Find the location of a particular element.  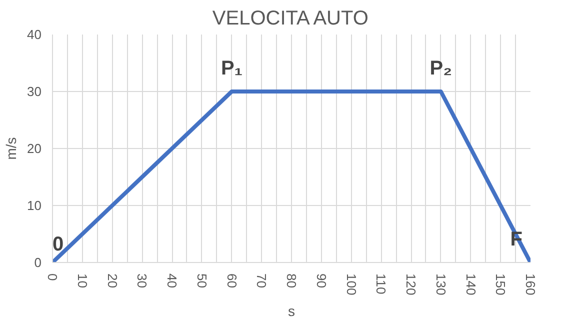

x-tick-label: 90 is located at coordinates (321, 281).